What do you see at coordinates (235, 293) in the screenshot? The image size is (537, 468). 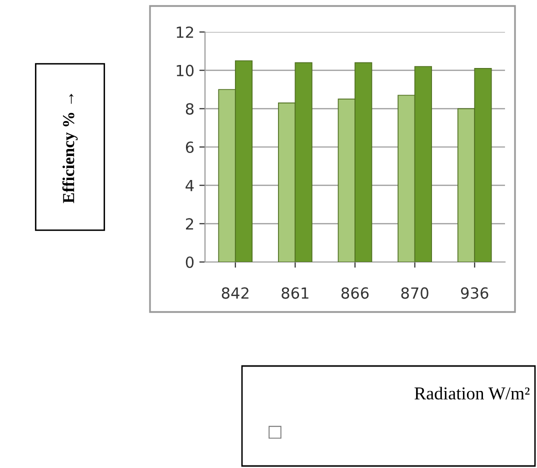 I see `x-tick-label: 842` at bounding box center [235, 293].